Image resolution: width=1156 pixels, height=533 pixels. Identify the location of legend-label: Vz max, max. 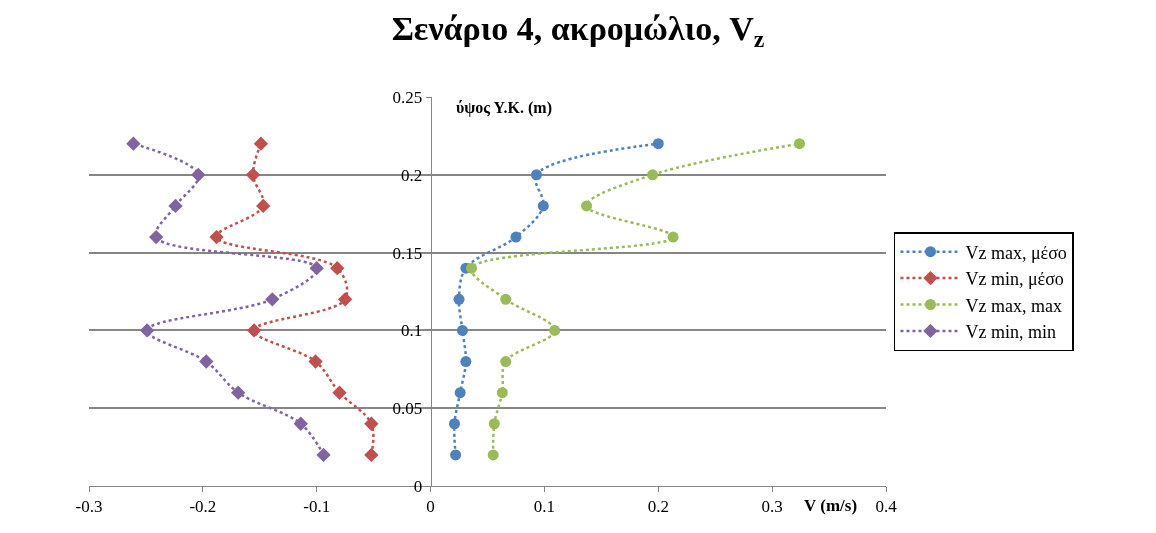
(1013, 305).